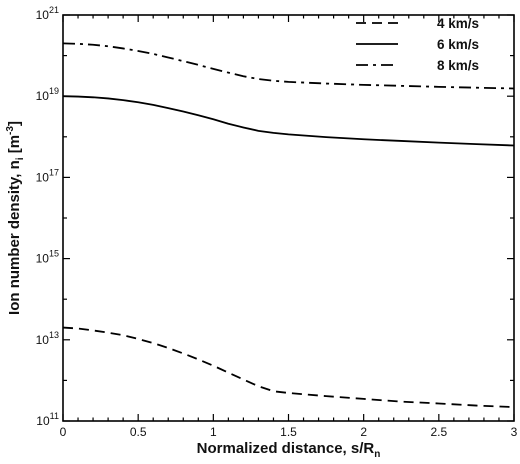 The height and width of the screenshot is (464, 520). I want to click on x-axis-title: Normalized distance, s/Rn, so click(289, 450).